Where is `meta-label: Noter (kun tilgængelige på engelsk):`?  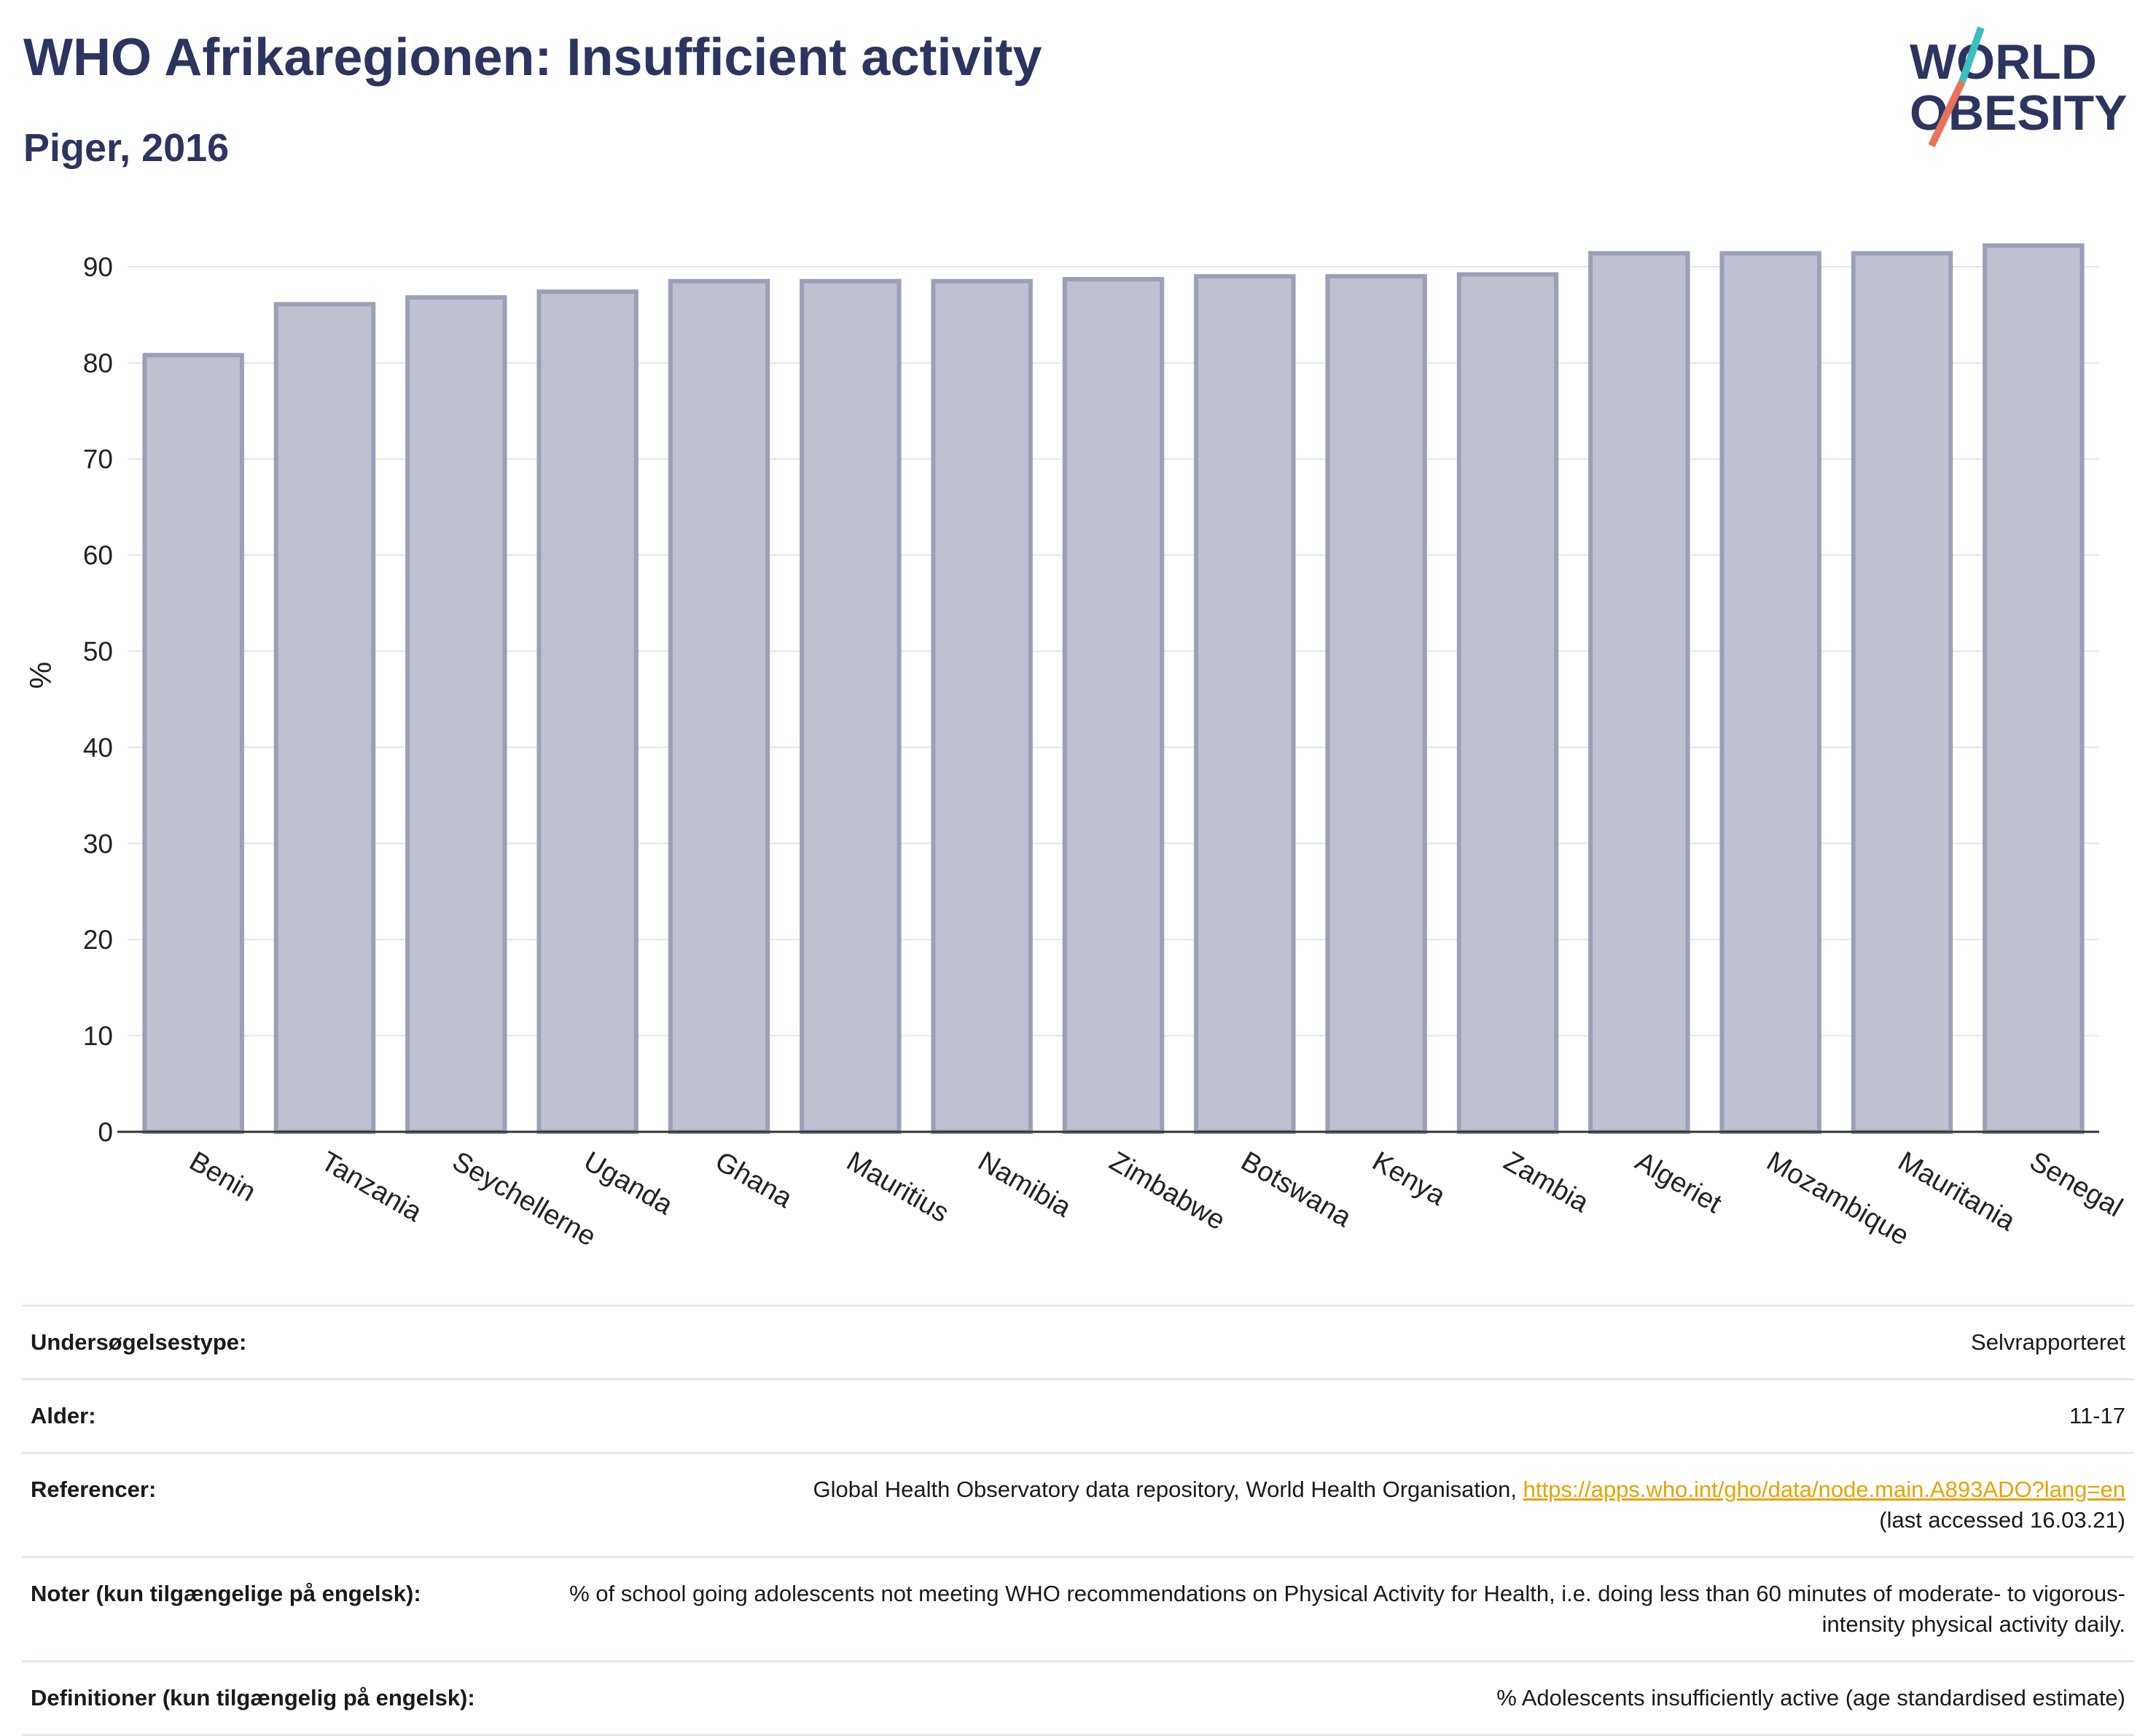
meta-label: Noter (kun tilgængelige på engelsk): is located at coordinates (226, 1593).